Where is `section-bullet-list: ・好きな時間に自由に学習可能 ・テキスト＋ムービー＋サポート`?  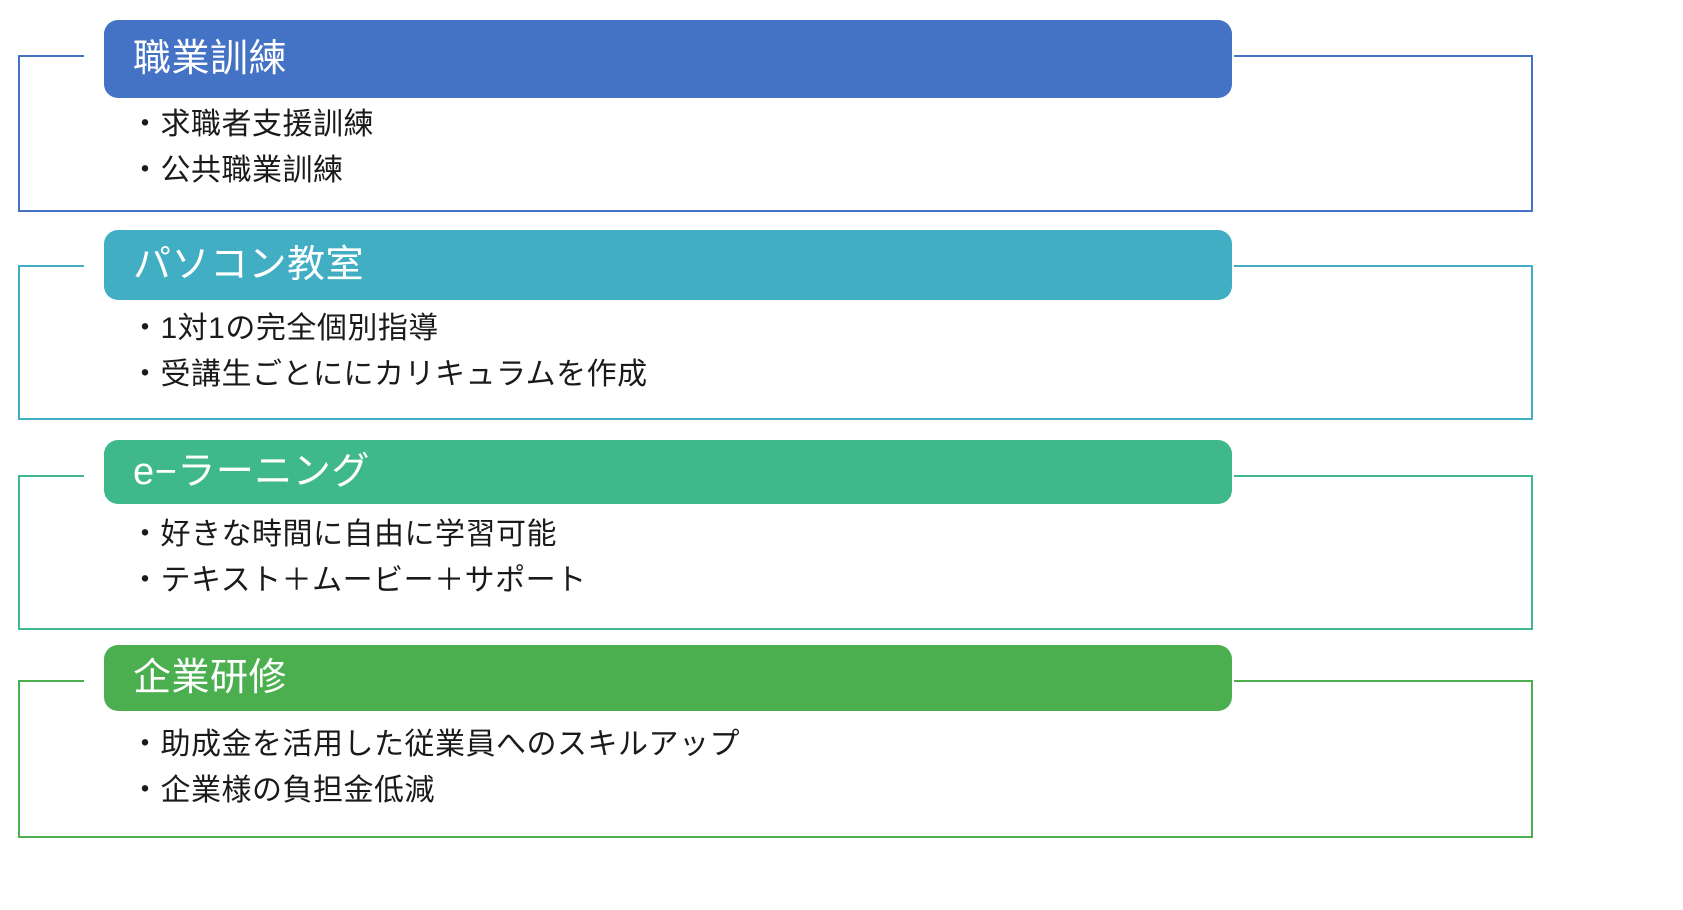 section-bullet-list: ・好きな時間に自由に学習可能 ・テキスト＋ムービー＋サポート is located at coordinates (358, 558).